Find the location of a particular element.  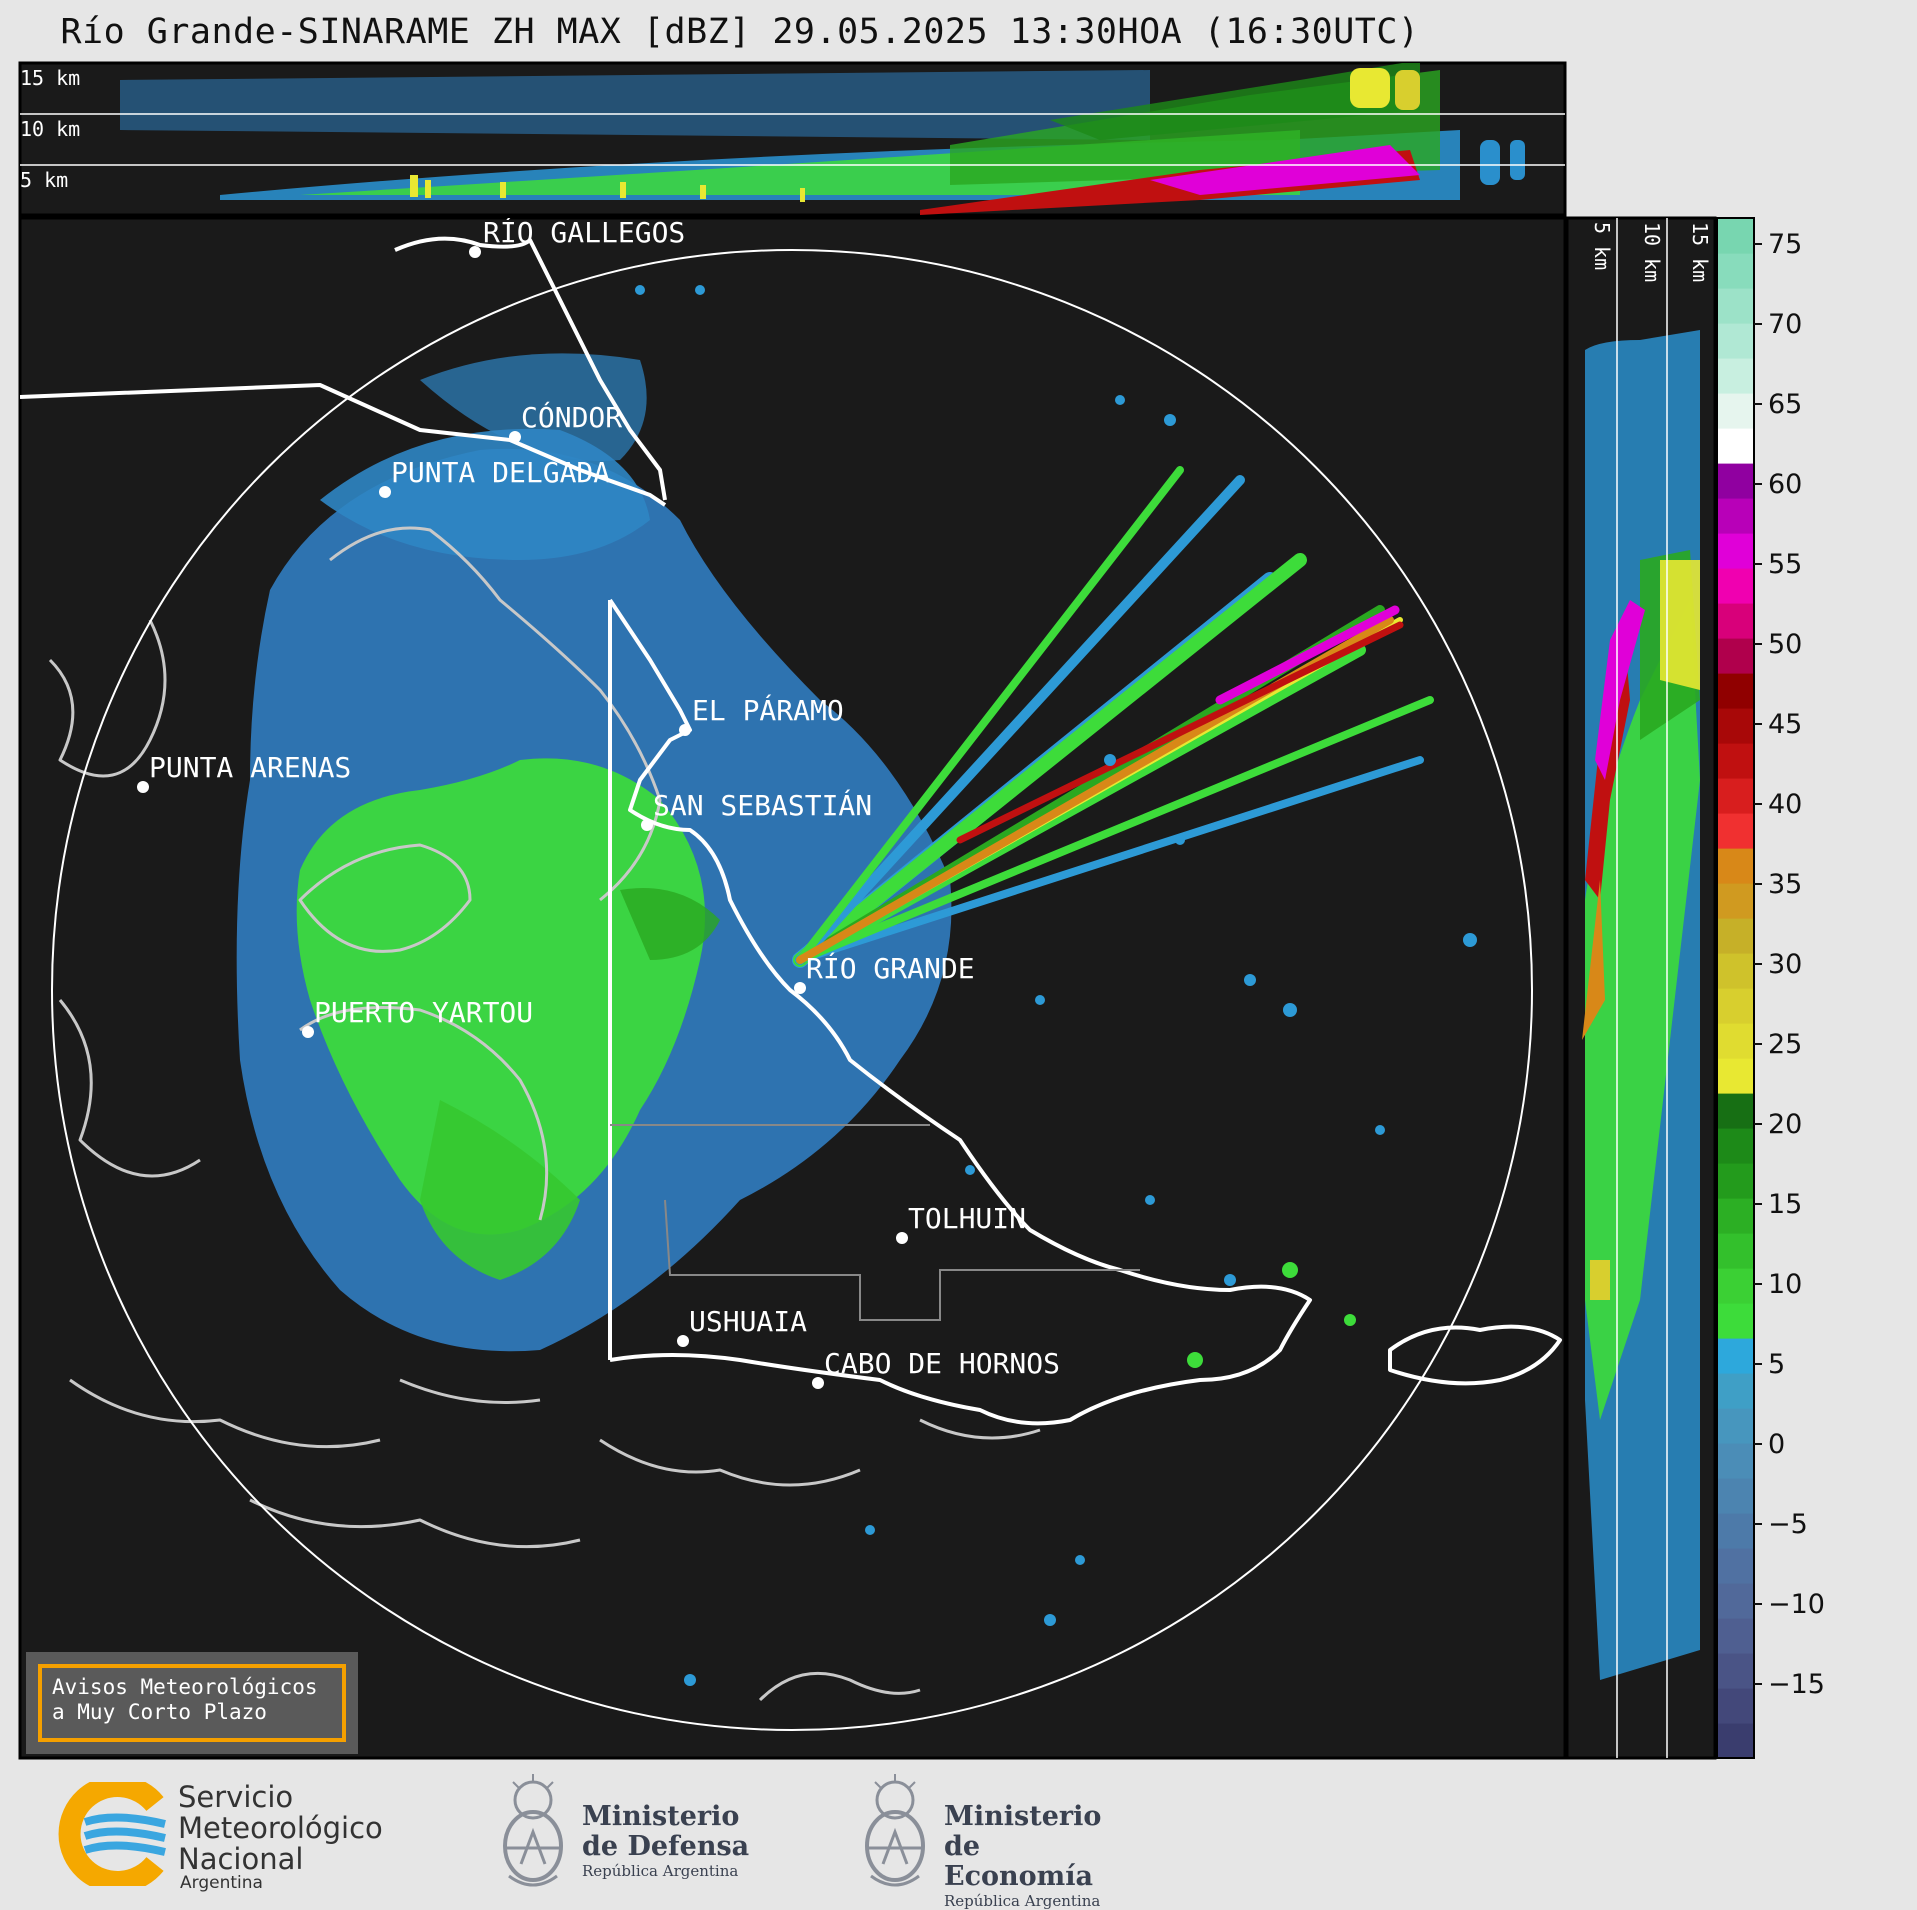

city-label-cabo-de-hornos: CABO DE HORNOS is located at coordinates (942, 1363).